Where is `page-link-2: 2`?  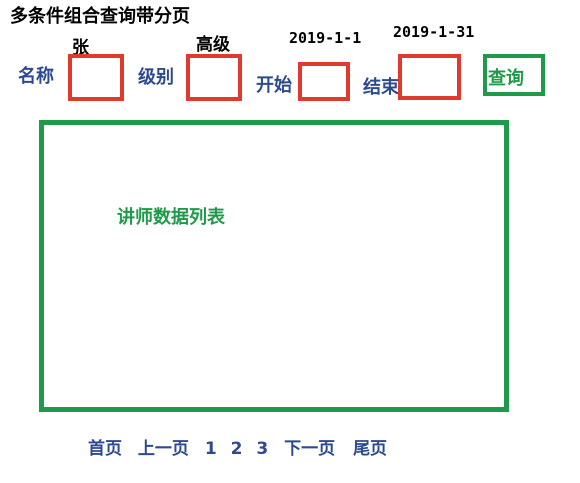
page-link-2: 2 is located at coordinates (236, 449).